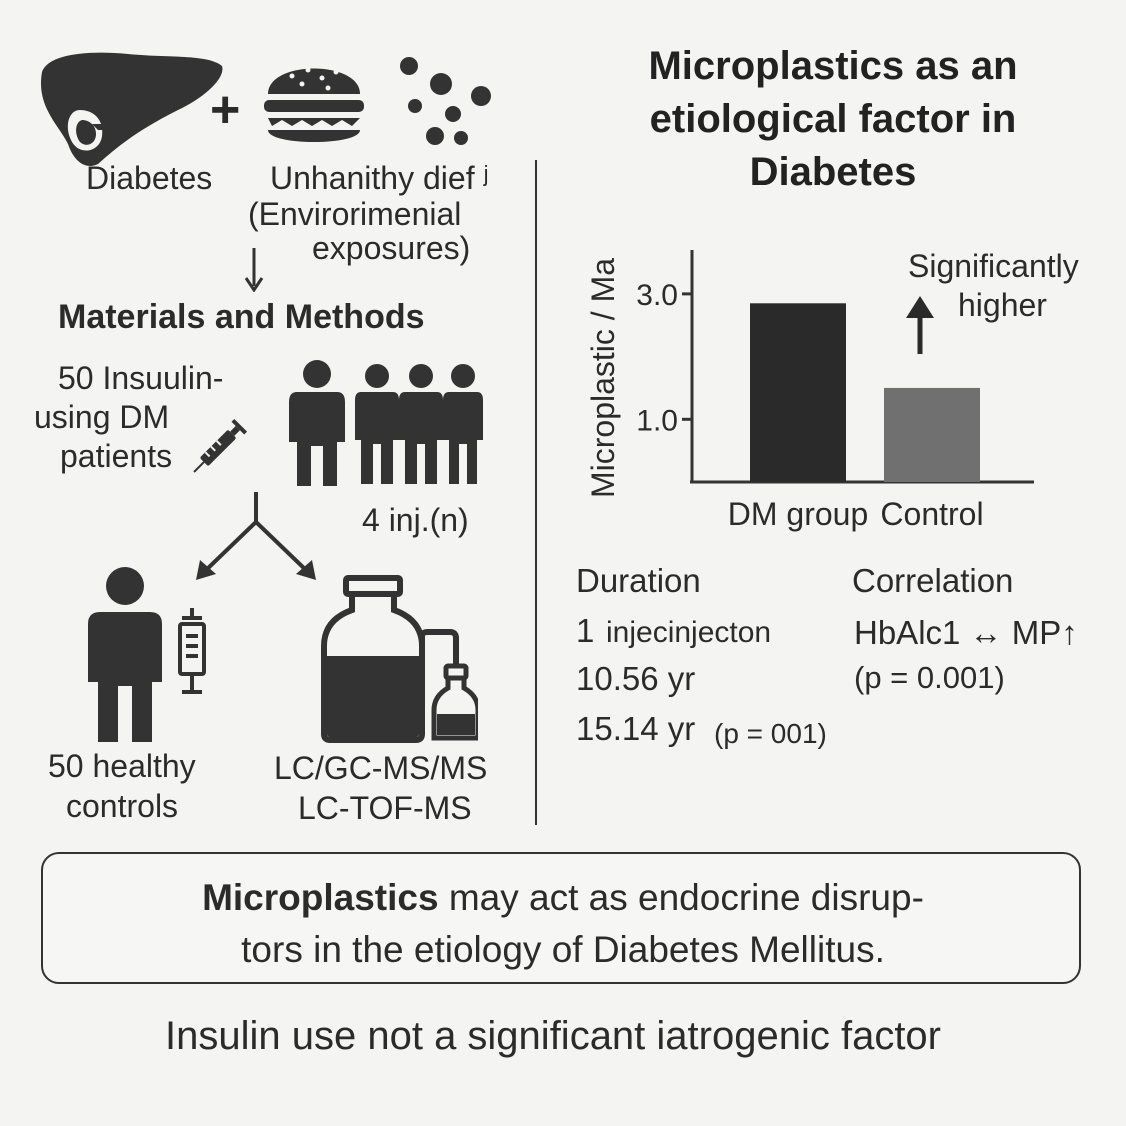  I want to click on title-line1: Microplastics as an, so click(833, 66).